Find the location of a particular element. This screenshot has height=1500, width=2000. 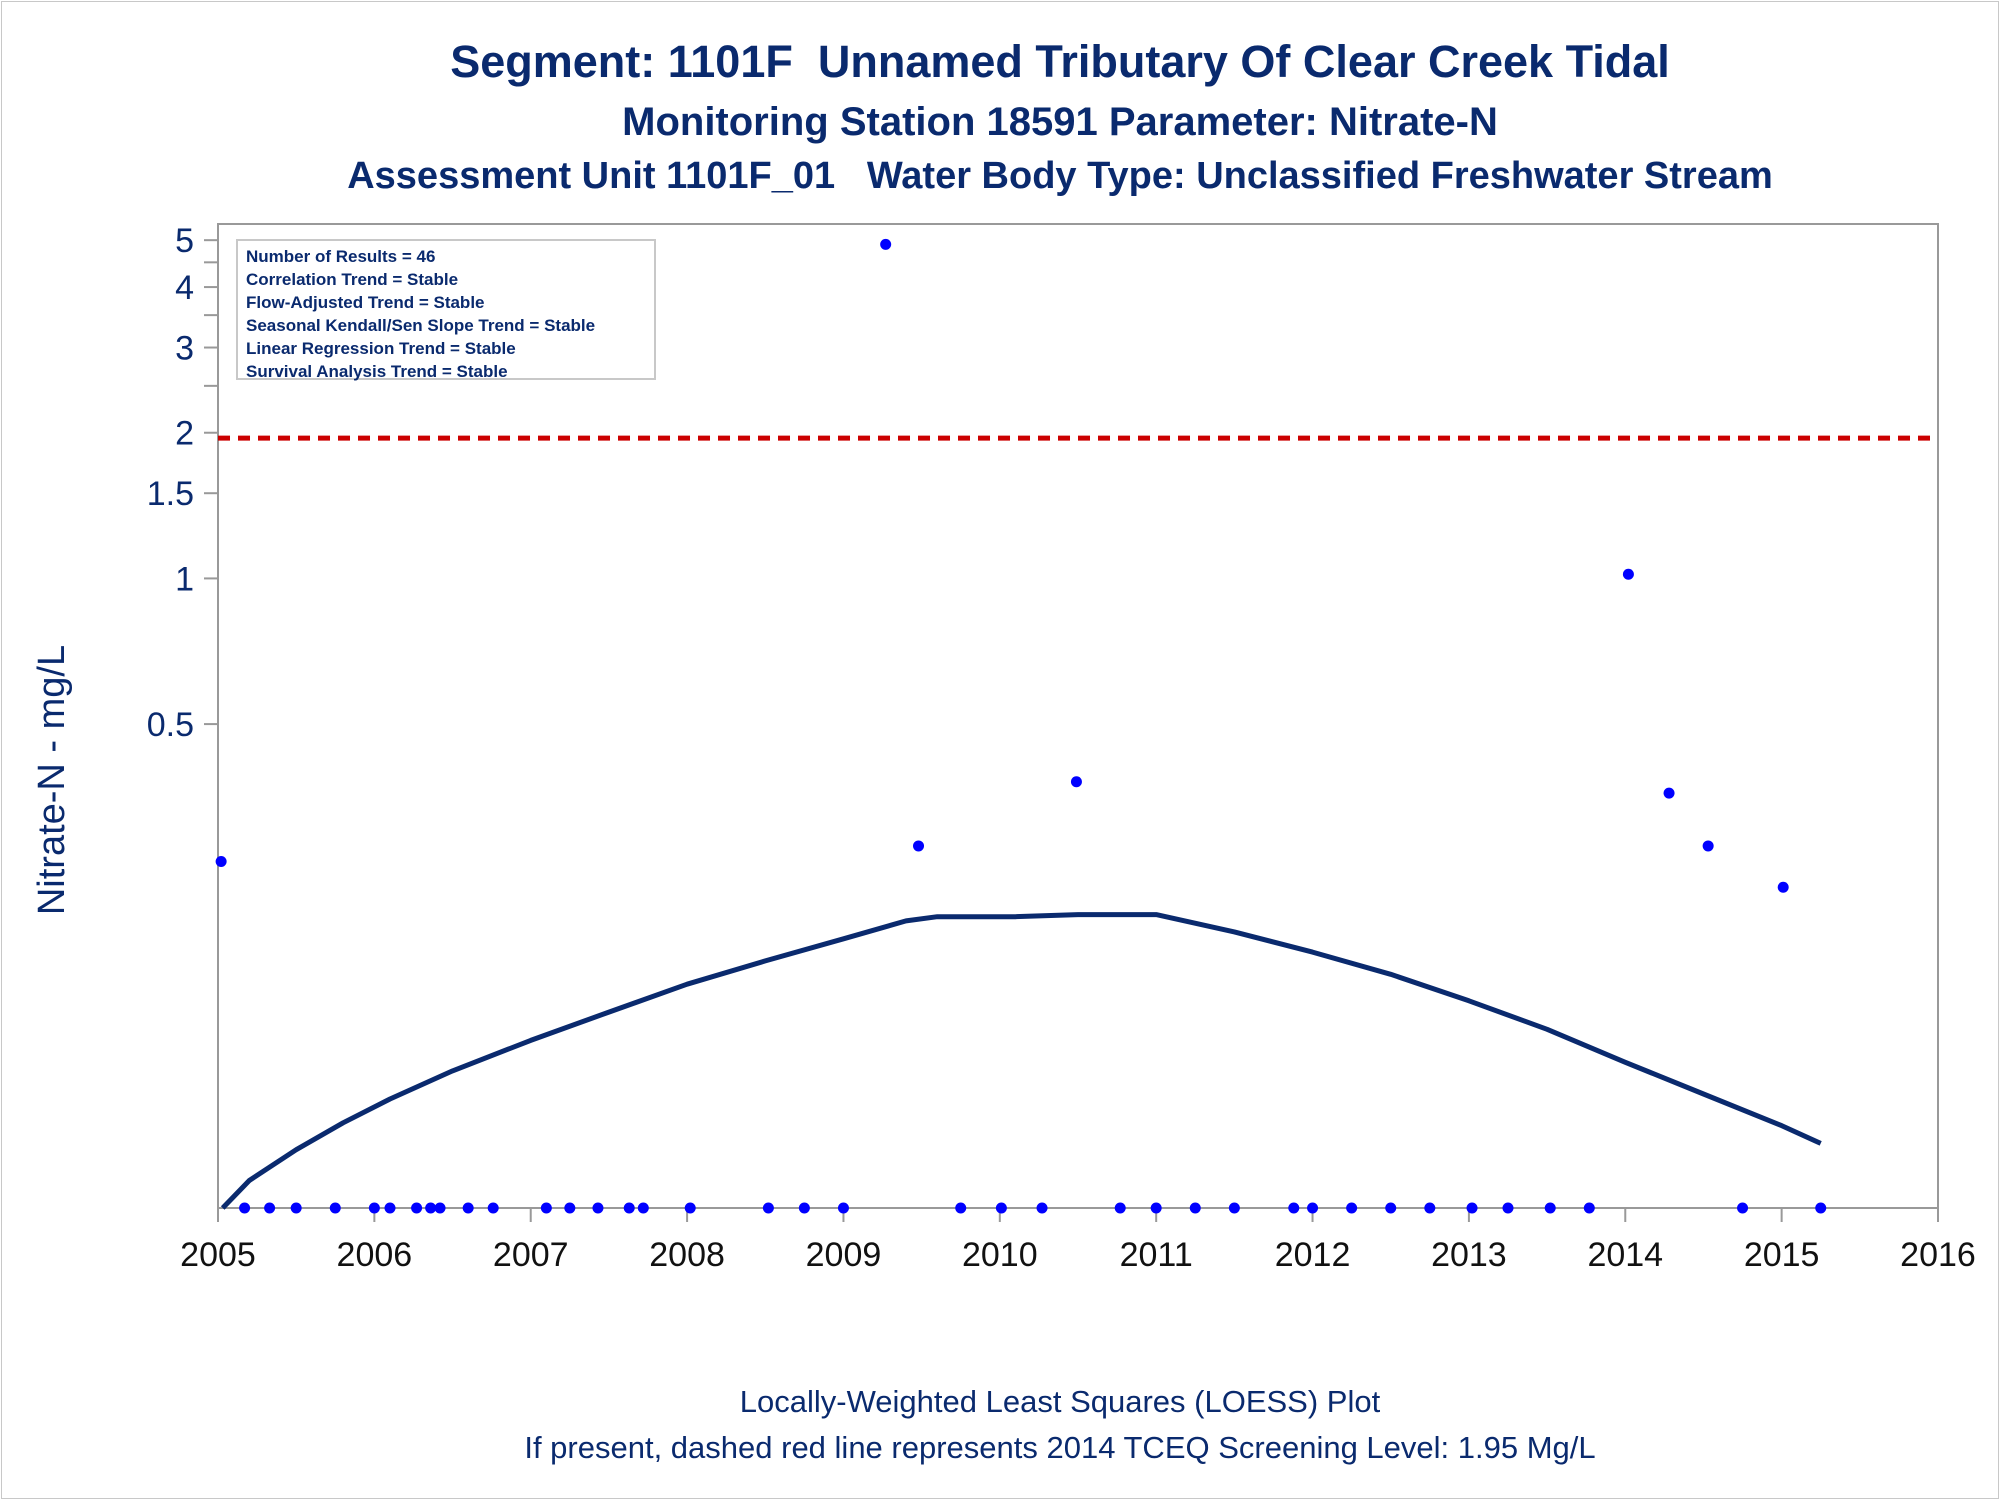

x-tick-label: 2011 is located at coordinates (1156, 1255).